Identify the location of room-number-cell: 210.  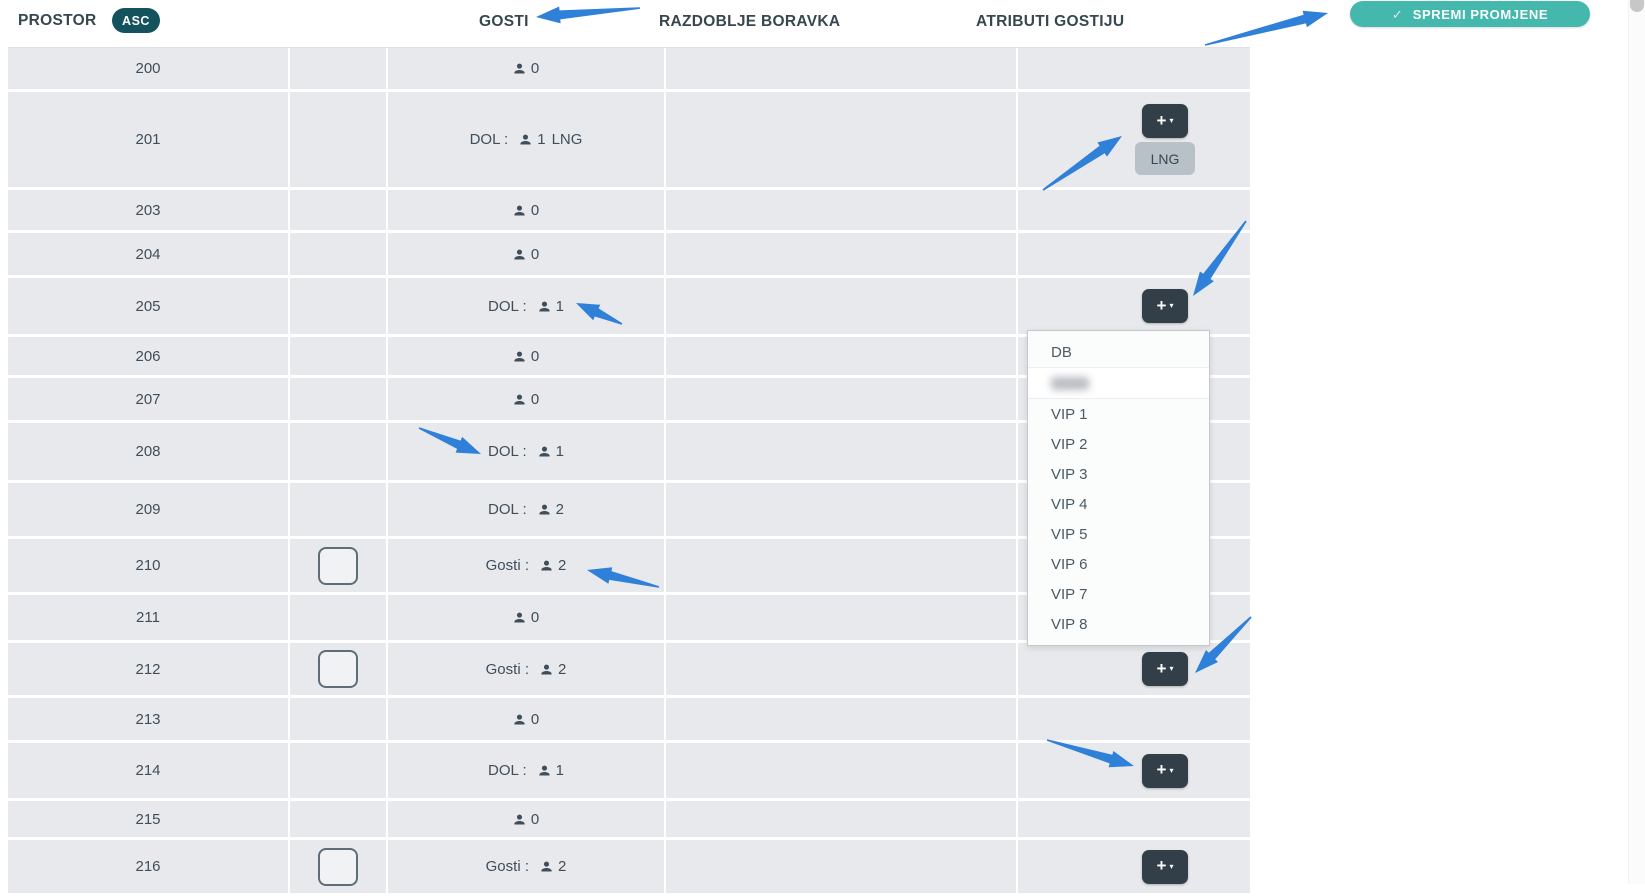
(149, 565).